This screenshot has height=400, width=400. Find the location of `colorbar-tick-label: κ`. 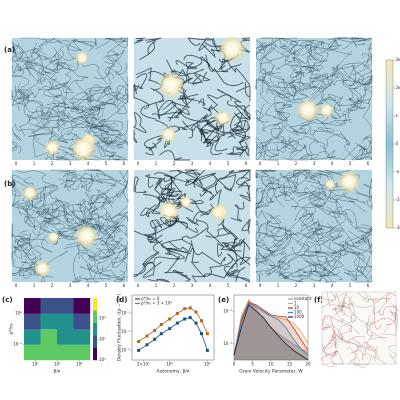

colorbar-tick-label: κ is located at coordinates (397, 115).